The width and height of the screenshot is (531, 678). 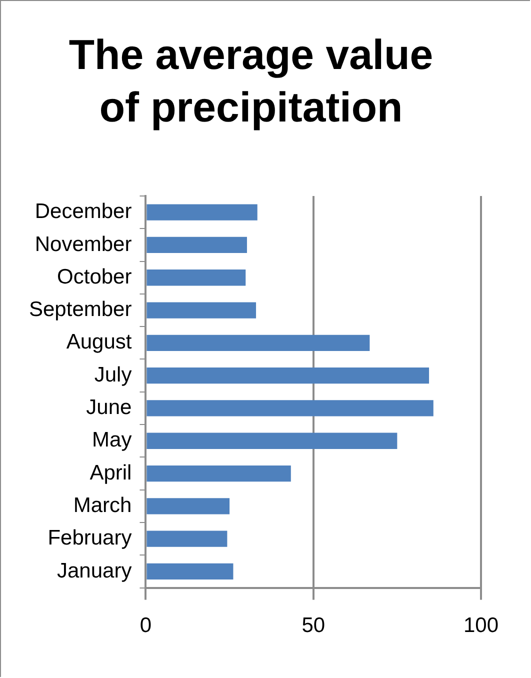 What do you see at coordinates (146, 626) in the screenshot?
I see `x-tick-label: 0` at bounding box center [146, 626].